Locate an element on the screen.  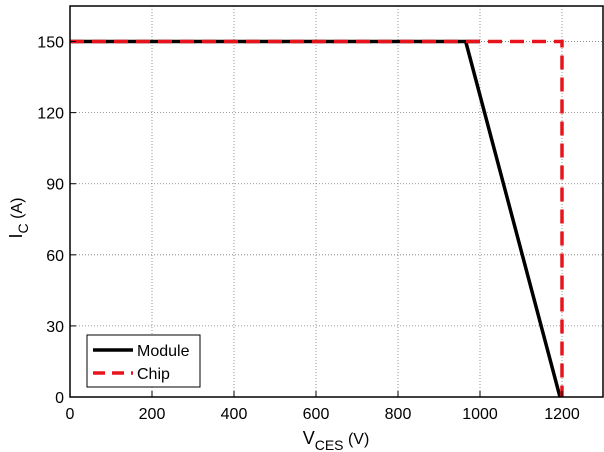
legend: Module Chip is located at coordinates (143, 361).